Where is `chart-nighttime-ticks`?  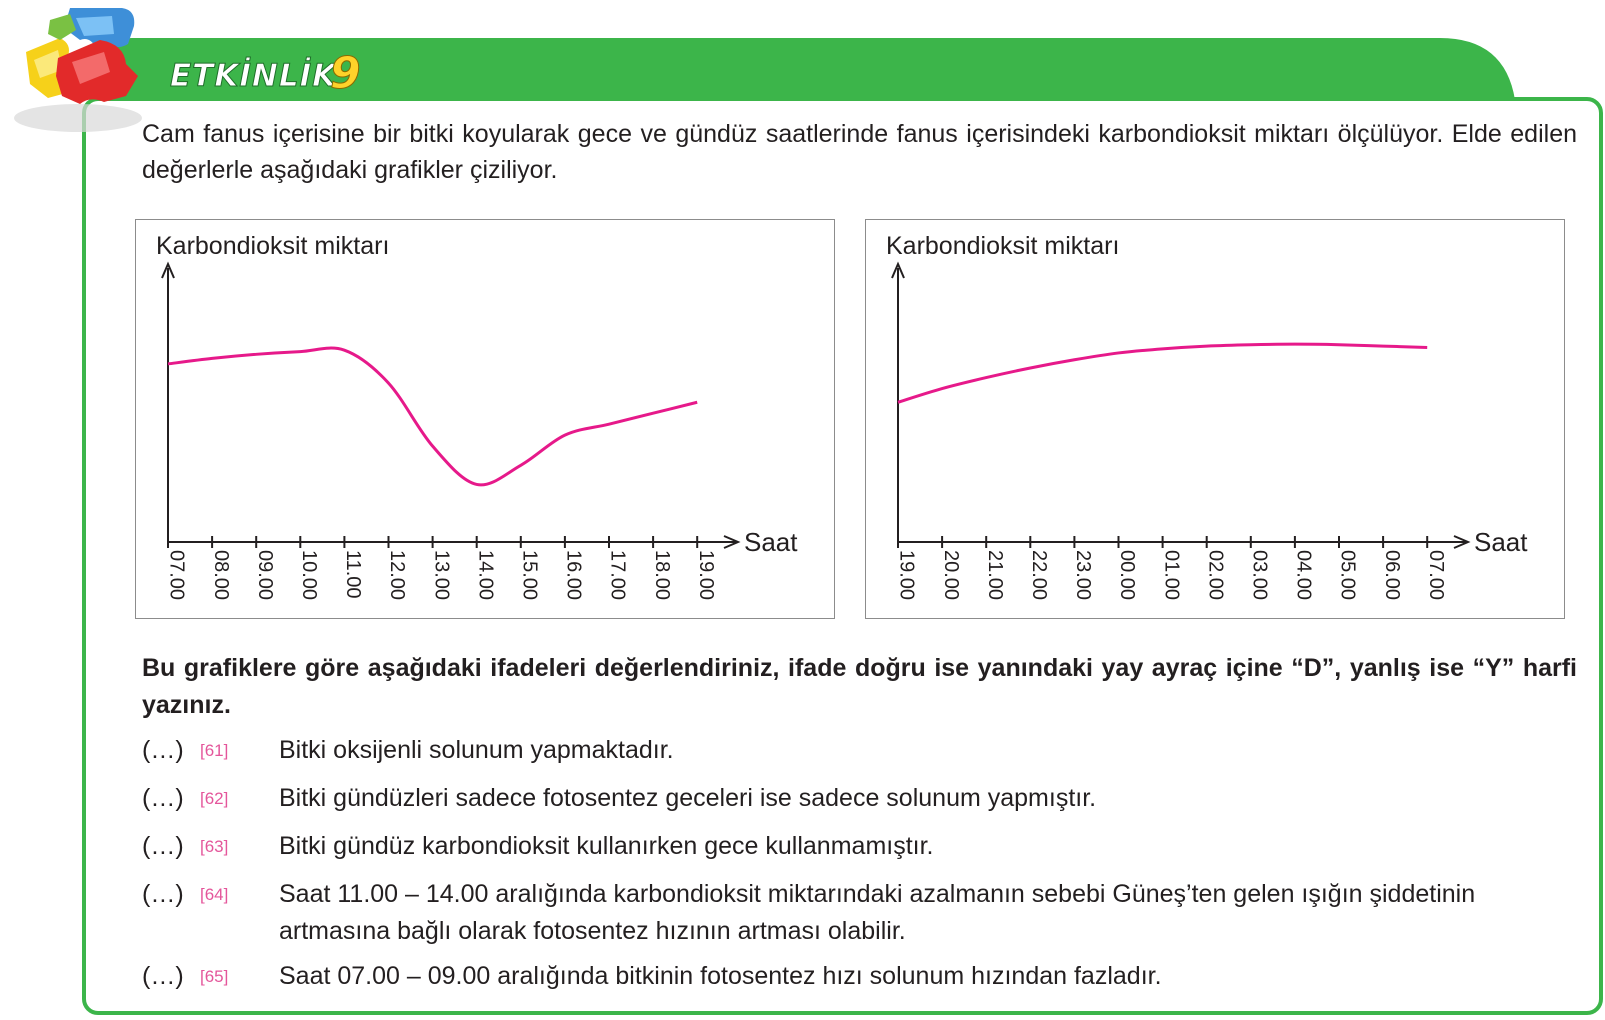 chart-nighttime-ticks is located at coordinates (1163, 542).